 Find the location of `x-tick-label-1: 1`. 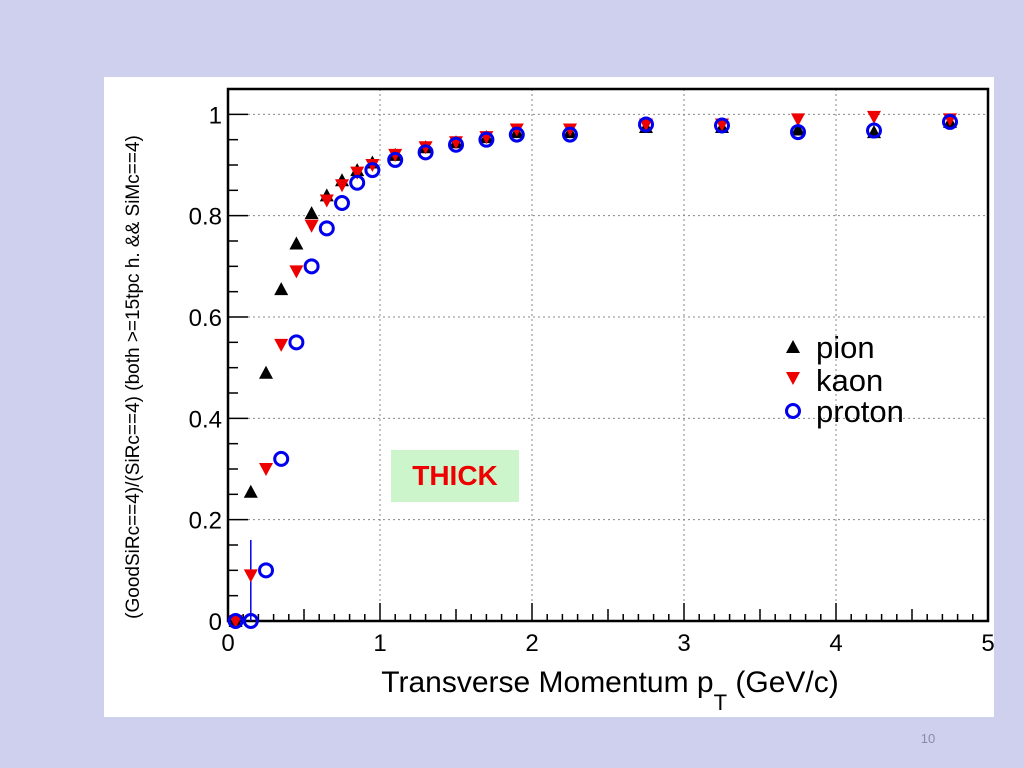

x-tick-label-1: 1 is located at coordinates (379, 643).